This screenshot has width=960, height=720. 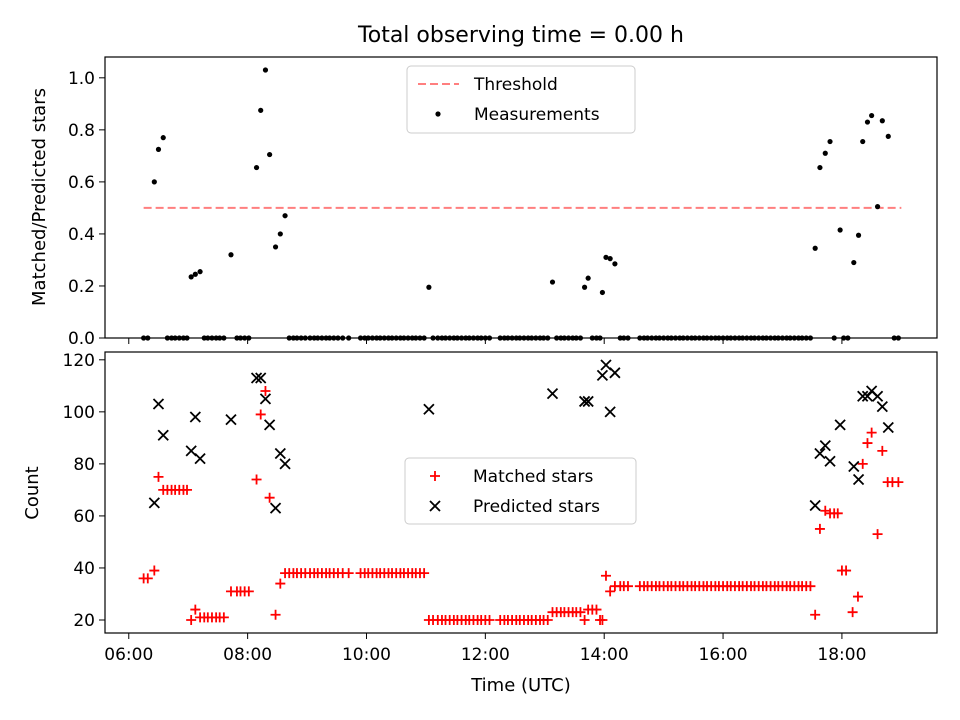 What do you see at coordinates (81, 287) in the screenshot?
I see `top-y-tick-label: 0.2` at bounding box center [81, 287].